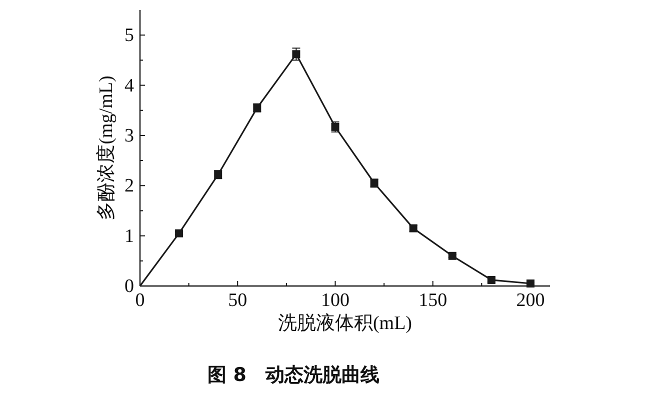 This screenshot has height=393, width=647. I want to click on y-tick-label: 4, so click(129, 85).